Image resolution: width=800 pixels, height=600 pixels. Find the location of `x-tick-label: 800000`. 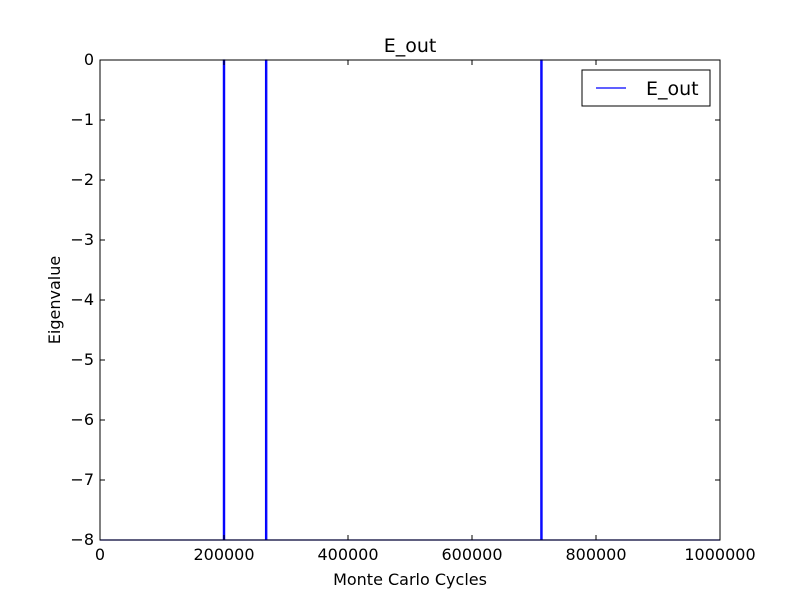

x-tick-label: 800000 is located at coordinates (595, 554).